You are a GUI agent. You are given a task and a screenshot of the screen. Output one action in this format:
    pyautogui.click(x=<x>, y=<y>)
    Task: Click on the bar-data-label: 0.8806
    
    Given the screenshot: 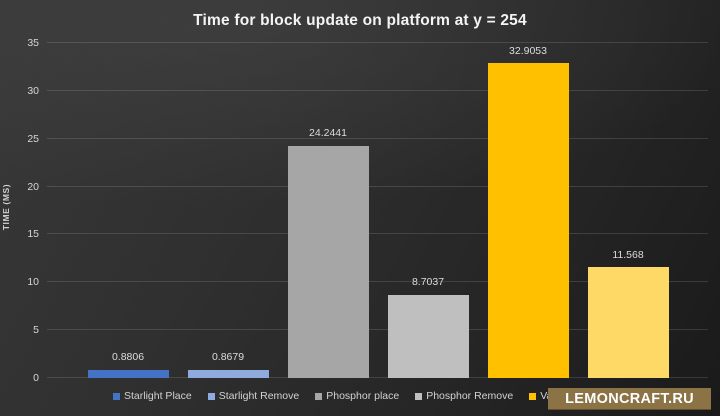 What is the action you would take?
    pyautogui.click(x=128, y=357)
    